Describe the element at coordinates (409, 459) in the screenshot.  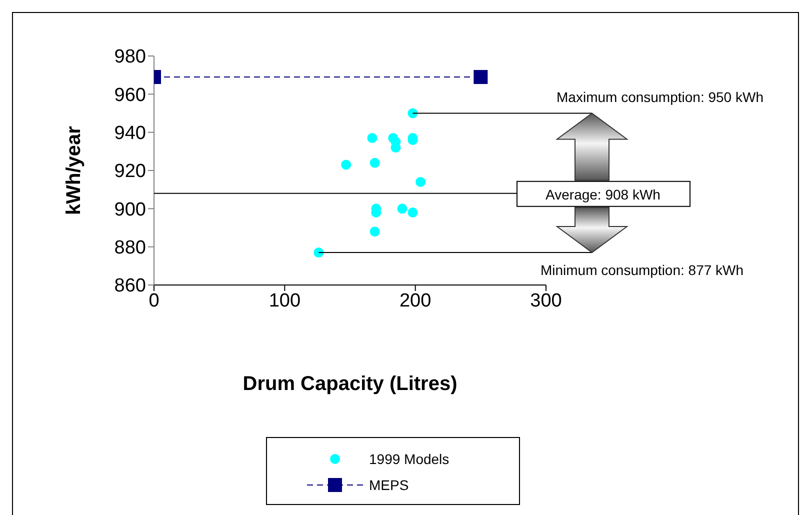
I see `legend-label: 1999 Models` at that location.